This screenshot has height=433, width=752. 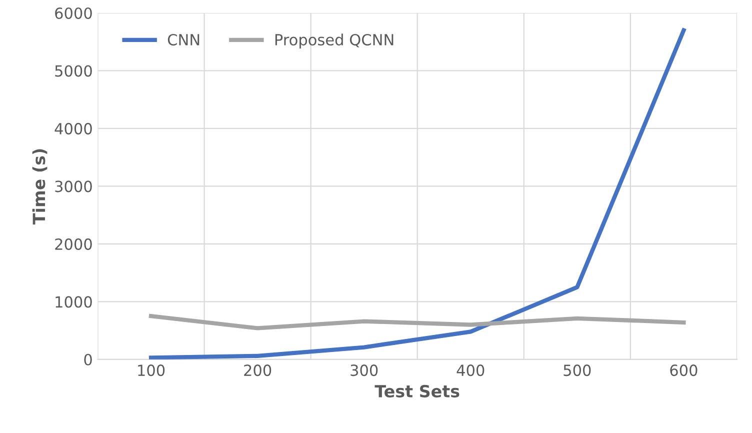 What do you see at coordinates (73, 71) in the screenshot?
I see `y-tick-label: 5000` at bounding box center [73, 71].